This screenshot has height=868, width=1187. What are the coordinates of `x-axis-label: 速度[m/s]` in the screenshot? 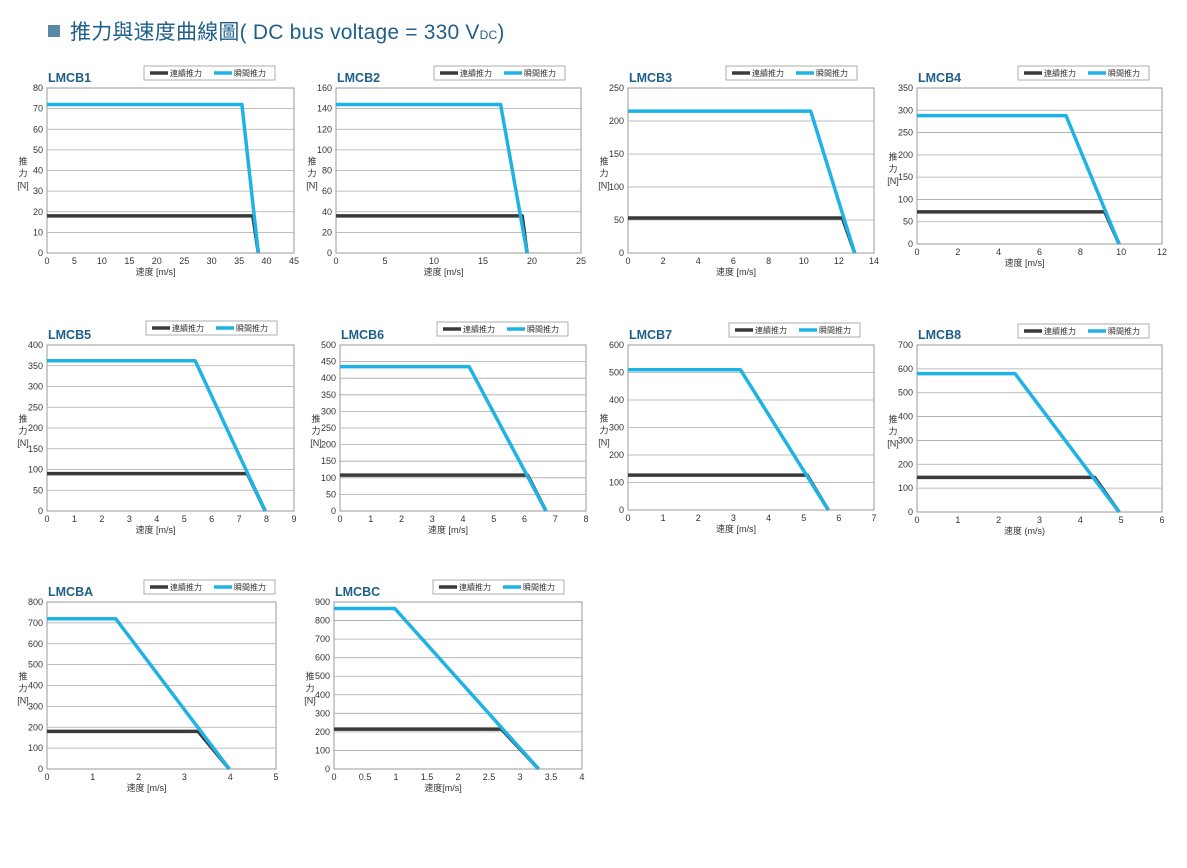 It's located at (443, 787).